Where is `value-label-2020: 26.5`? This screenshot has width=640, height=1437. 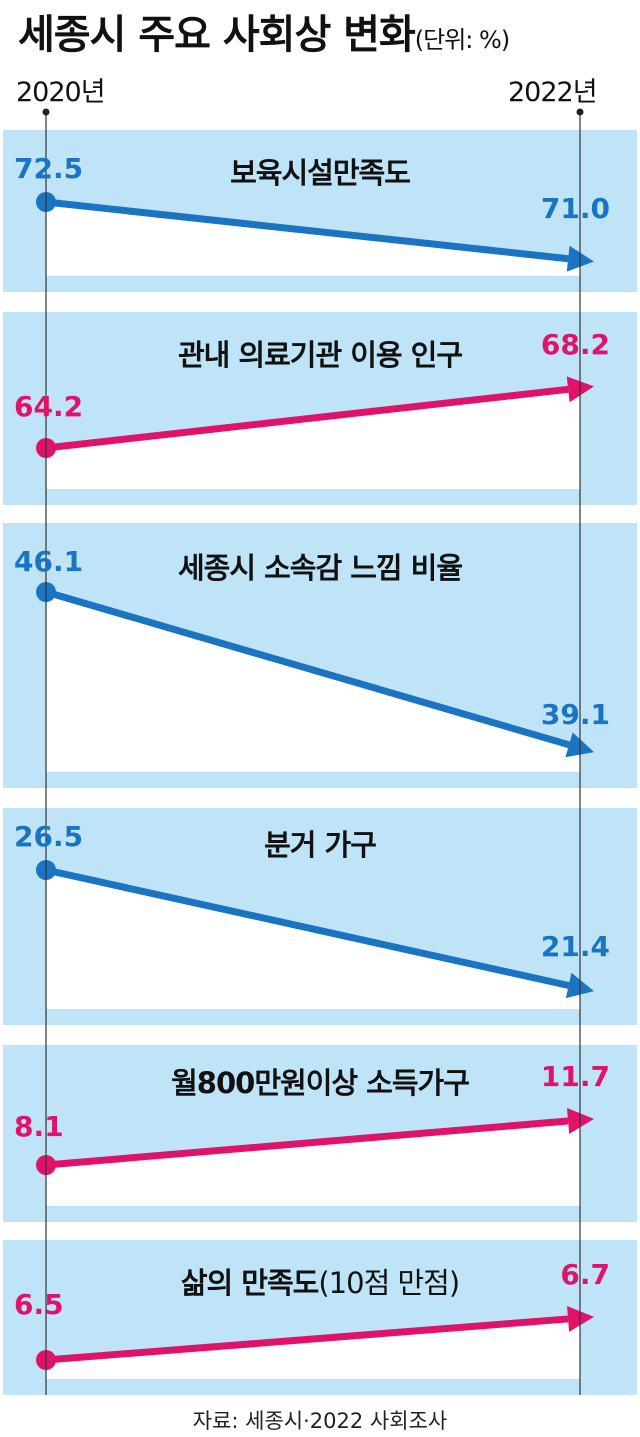
value-label-2020: 26.5 is located at coordinates (49, 836).